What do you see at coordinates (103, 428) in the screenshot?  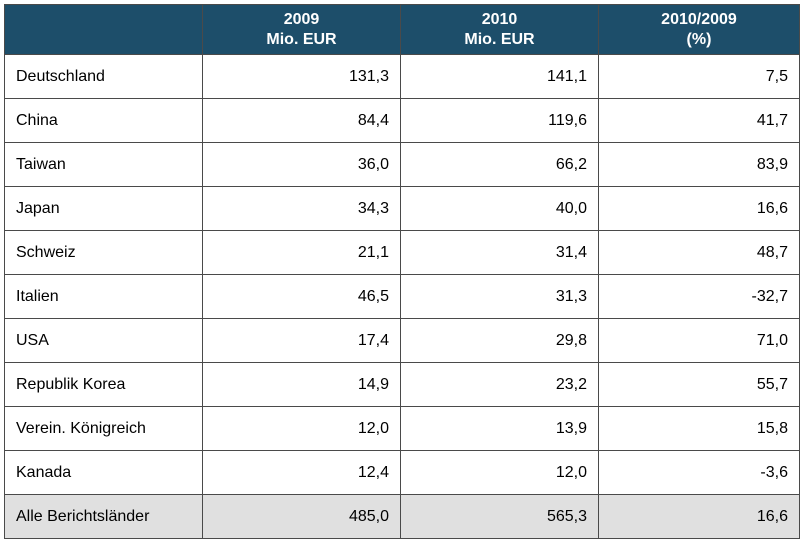 I see `cell-country: Verein. Königreich` at bounding box center [103, 428].